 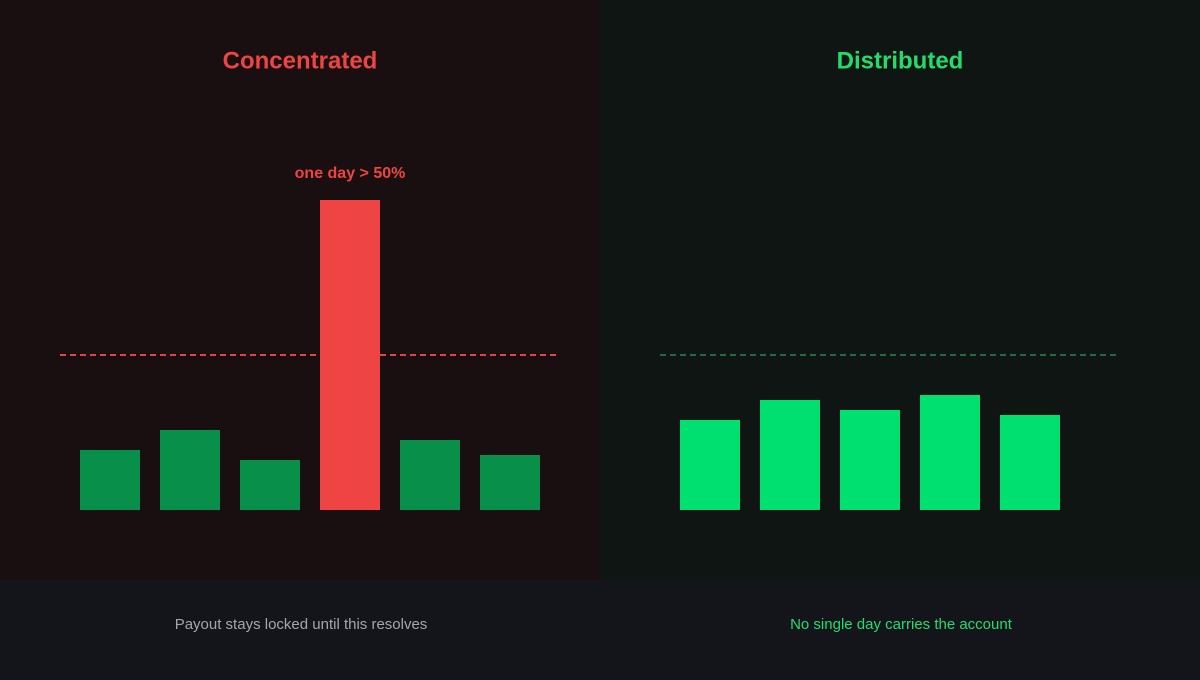 I want to click on caption: Payout stays locked until this resolves, so click(x=301, y=624).